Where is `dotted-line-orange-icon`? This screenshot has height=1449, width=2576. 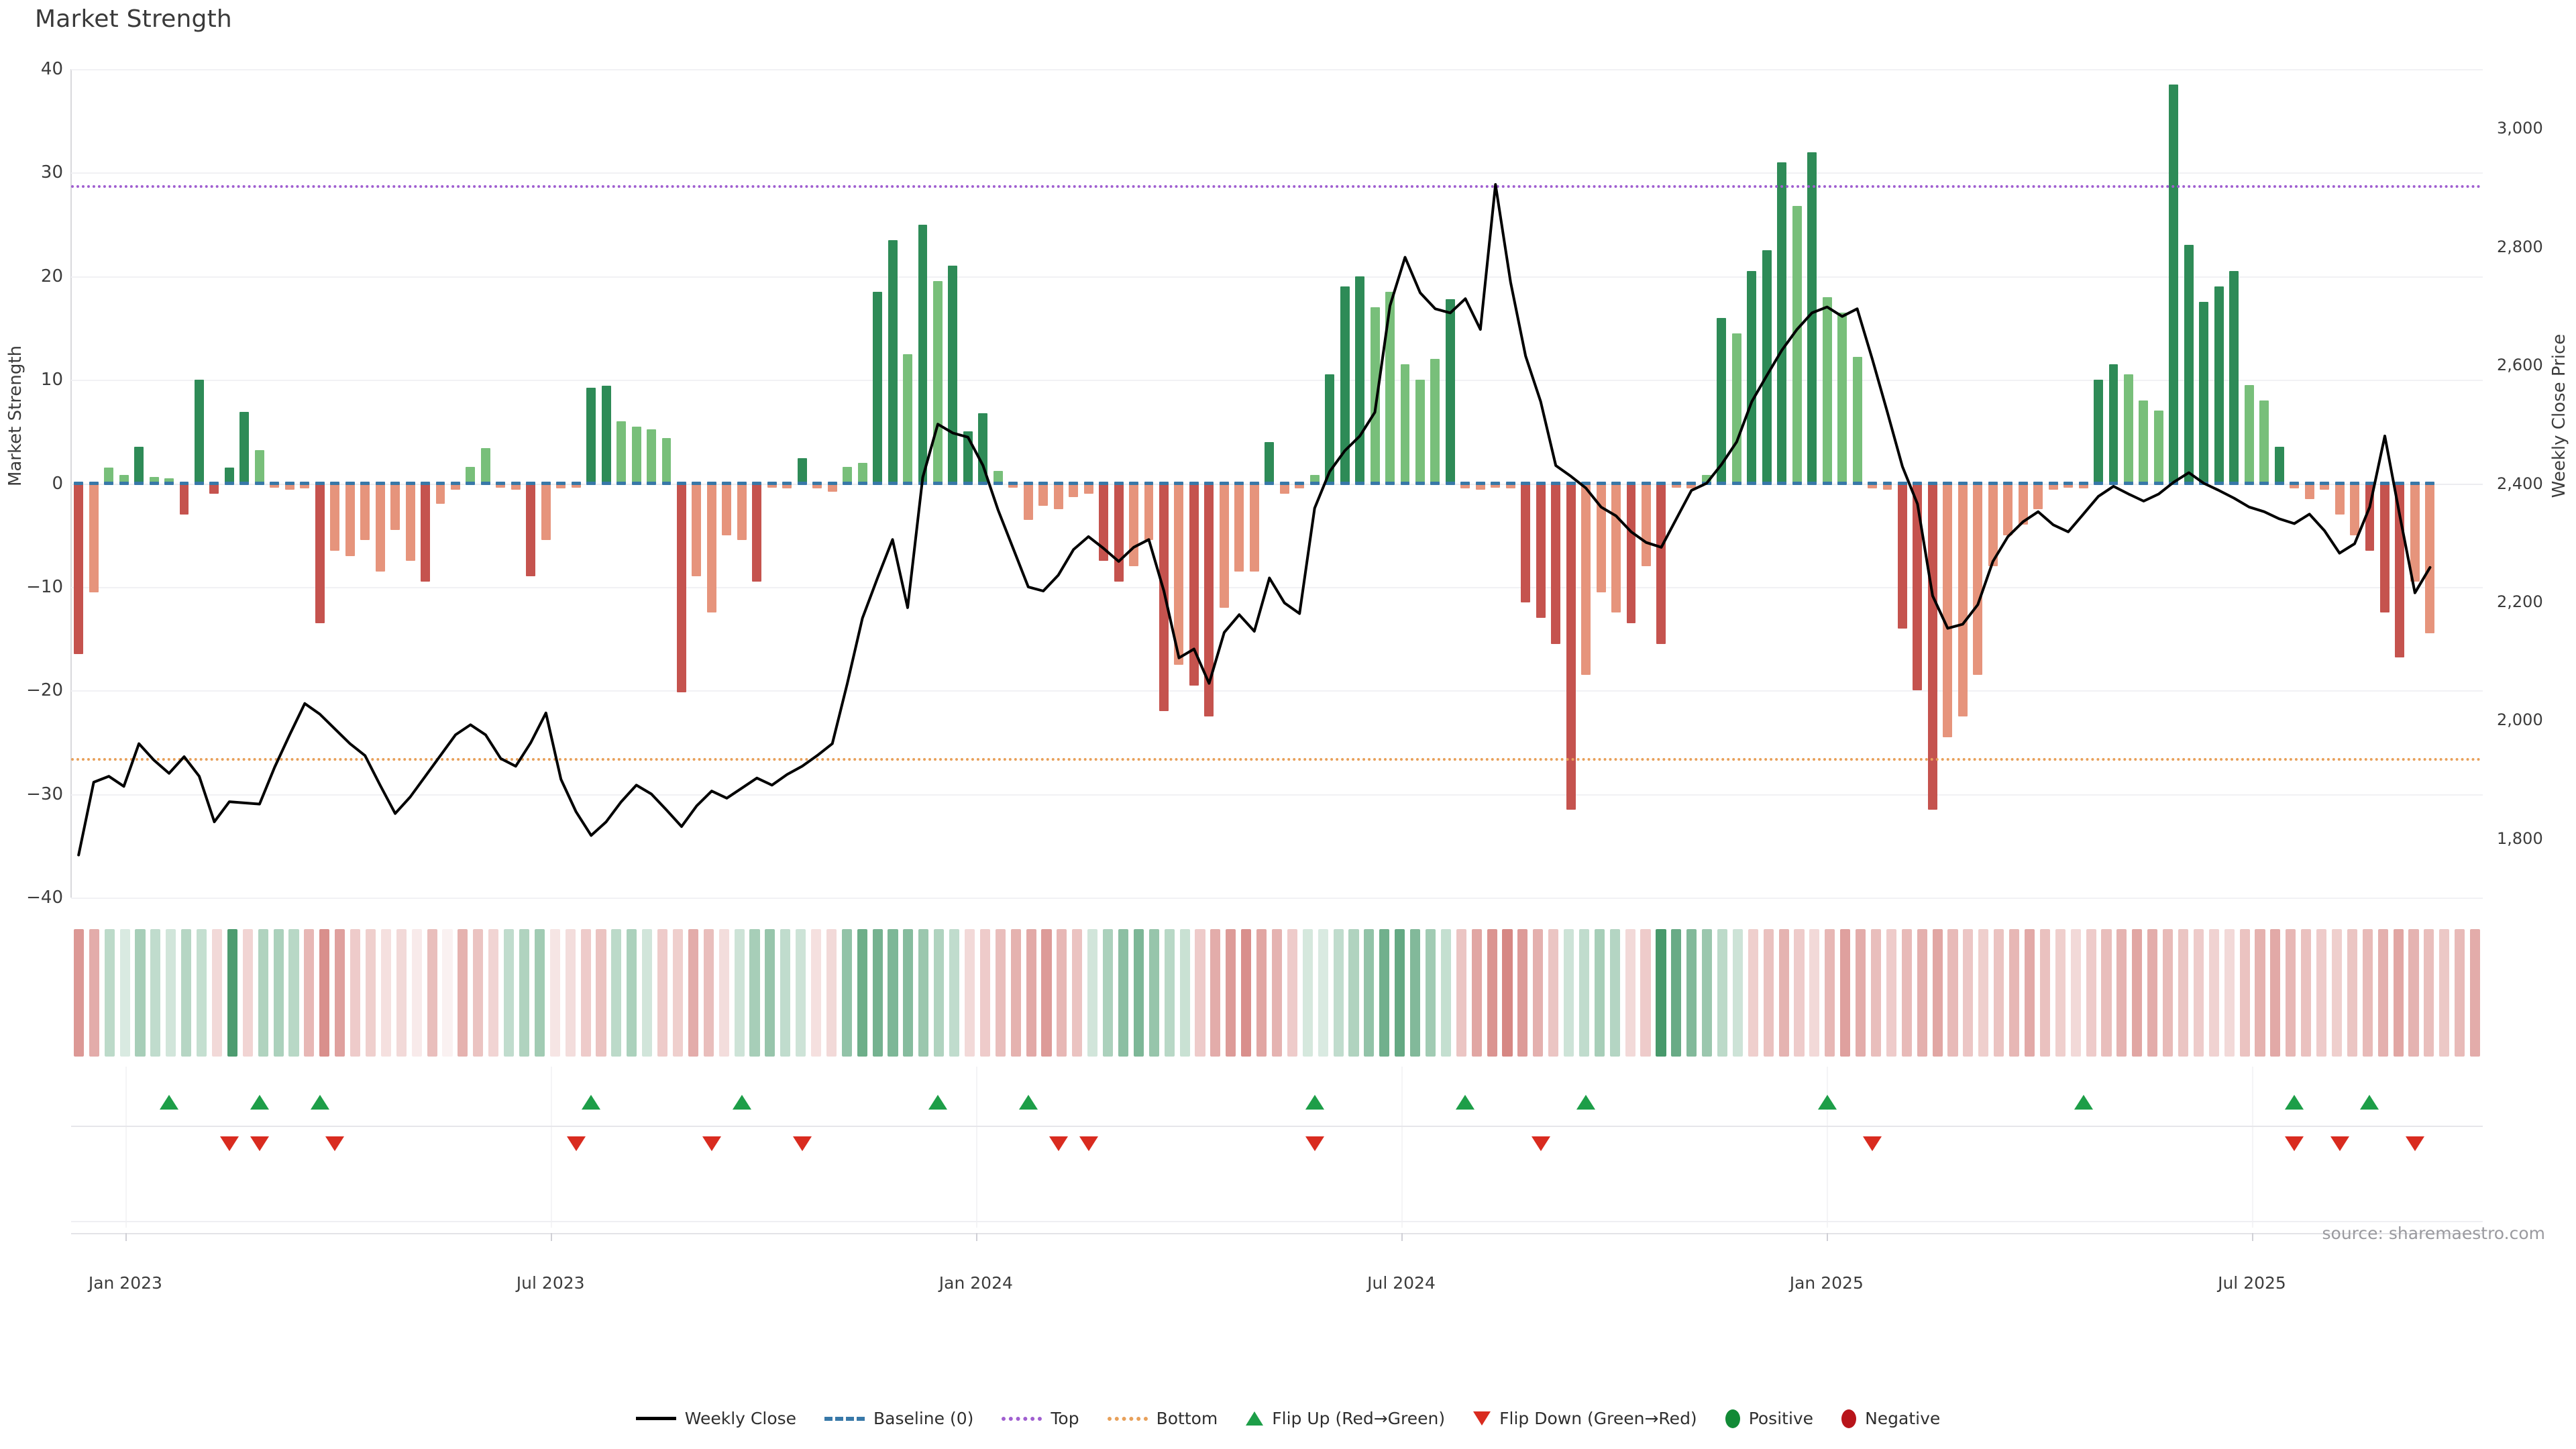 dotted-line-orange-icon is located at coordinates (1127, 1418).